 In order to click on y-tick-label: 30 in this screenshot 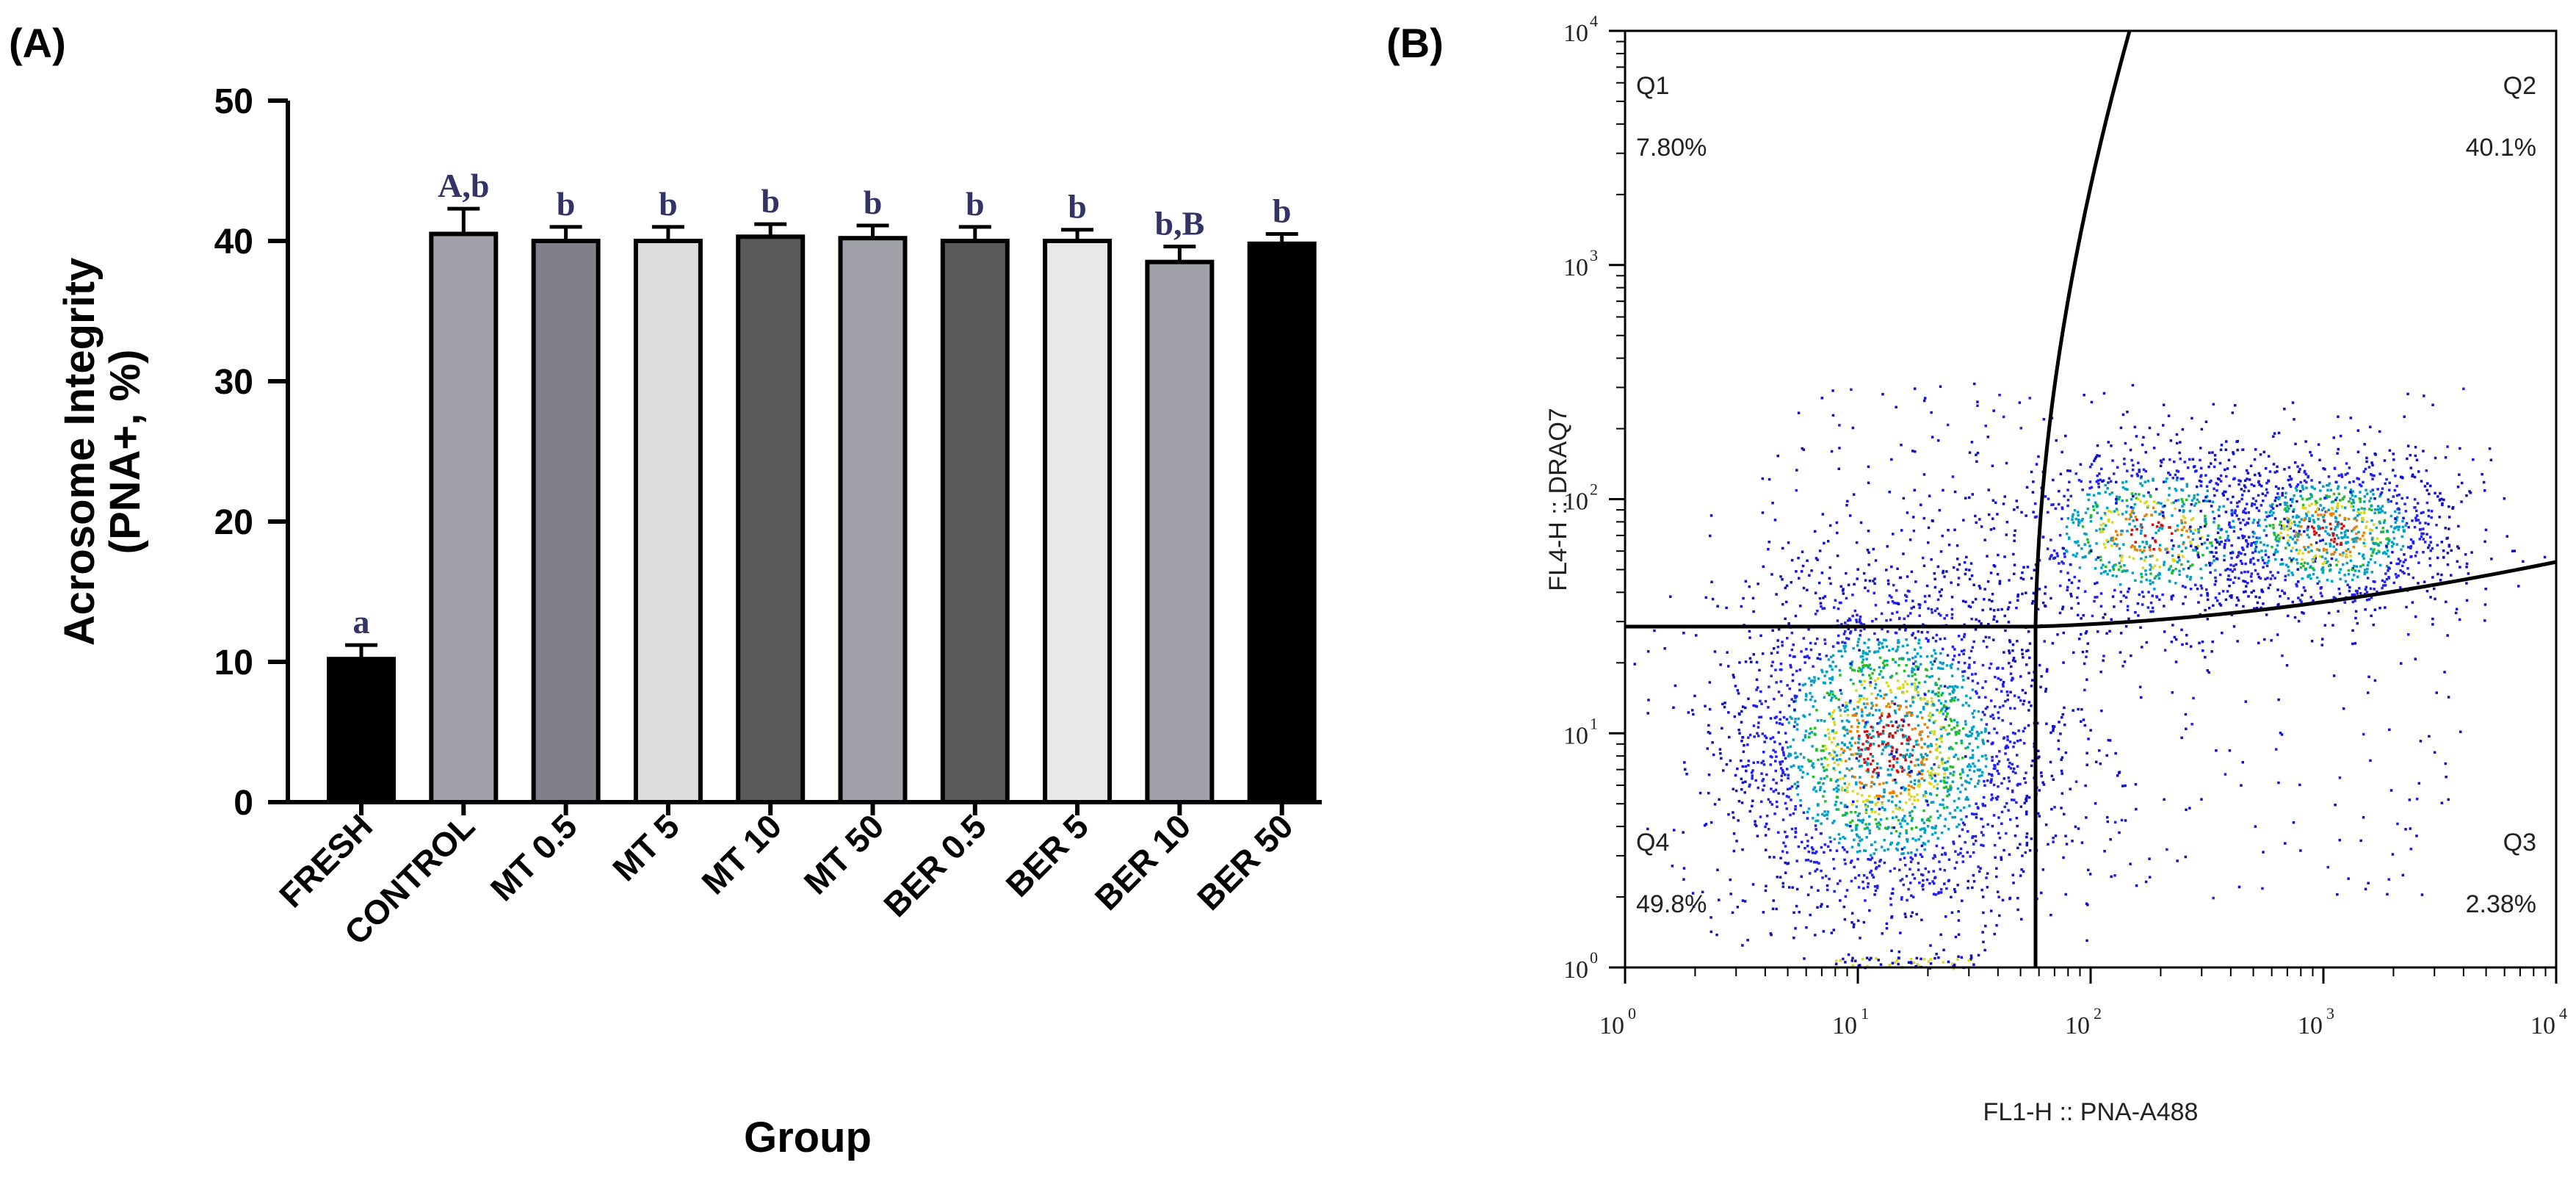, I will do `click(233, 383)`.